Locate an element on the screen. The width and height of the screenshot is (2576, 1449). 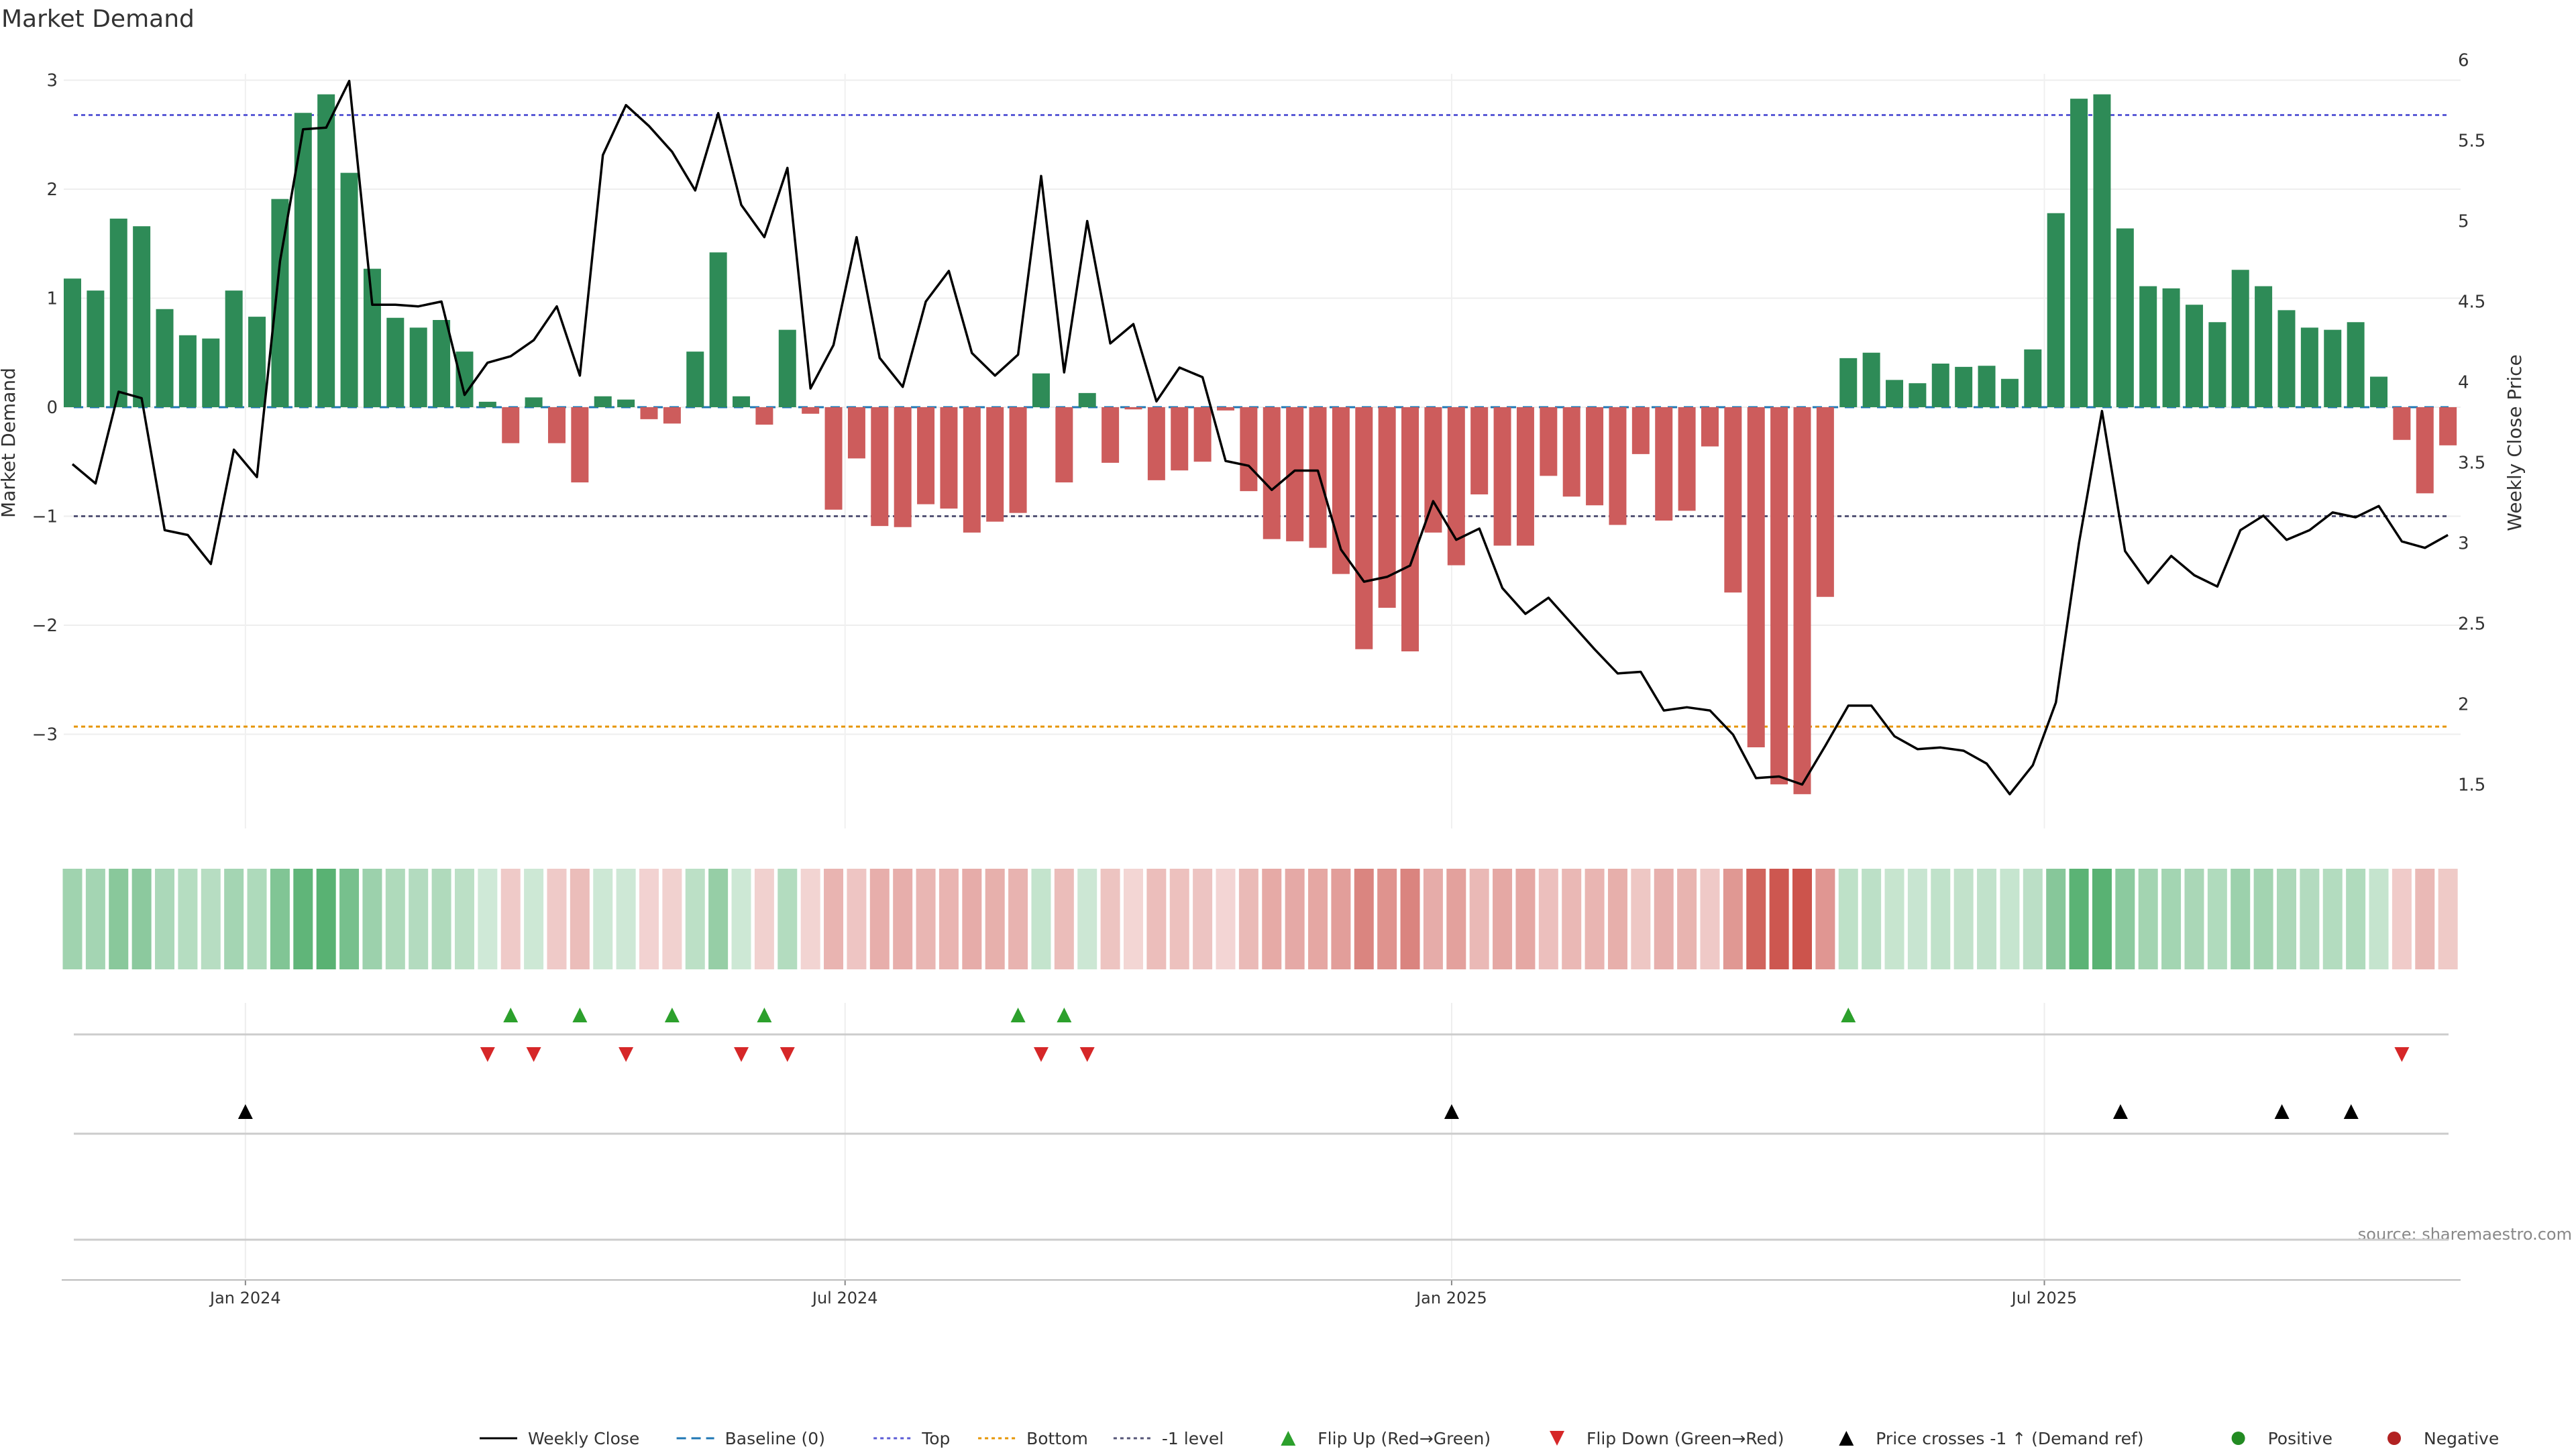
x-tick-label: Jul 2025 is located at coordinates (2044, 1298).